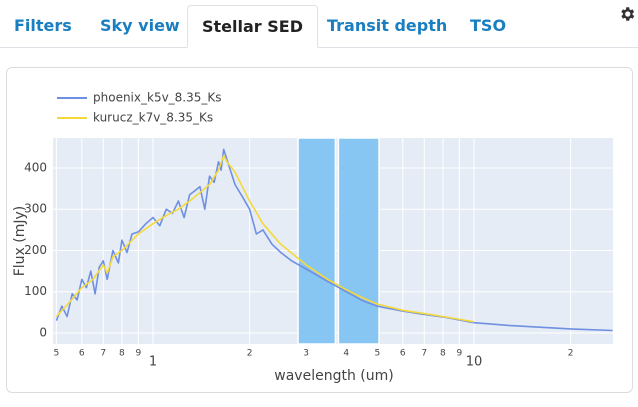 This screenshot has height=407, width=638. Describe the element at coordinates (153, 362) in the screenshot. I see `x-tick-label: 1` at that location.